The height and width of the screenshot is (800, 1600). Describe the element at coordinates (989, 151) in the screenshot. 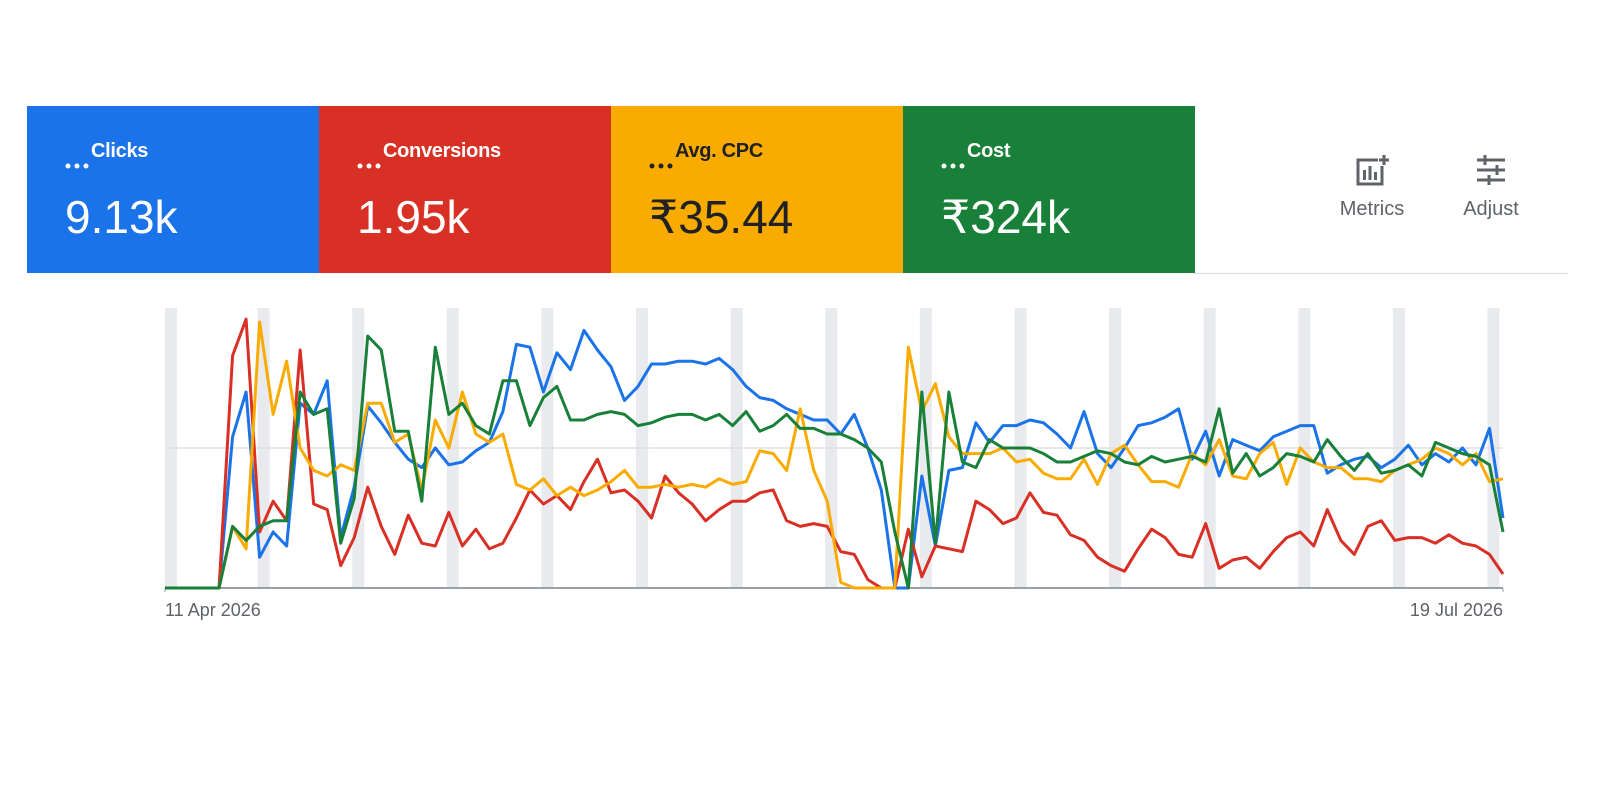

I see `metric-label: Cost` at that location.